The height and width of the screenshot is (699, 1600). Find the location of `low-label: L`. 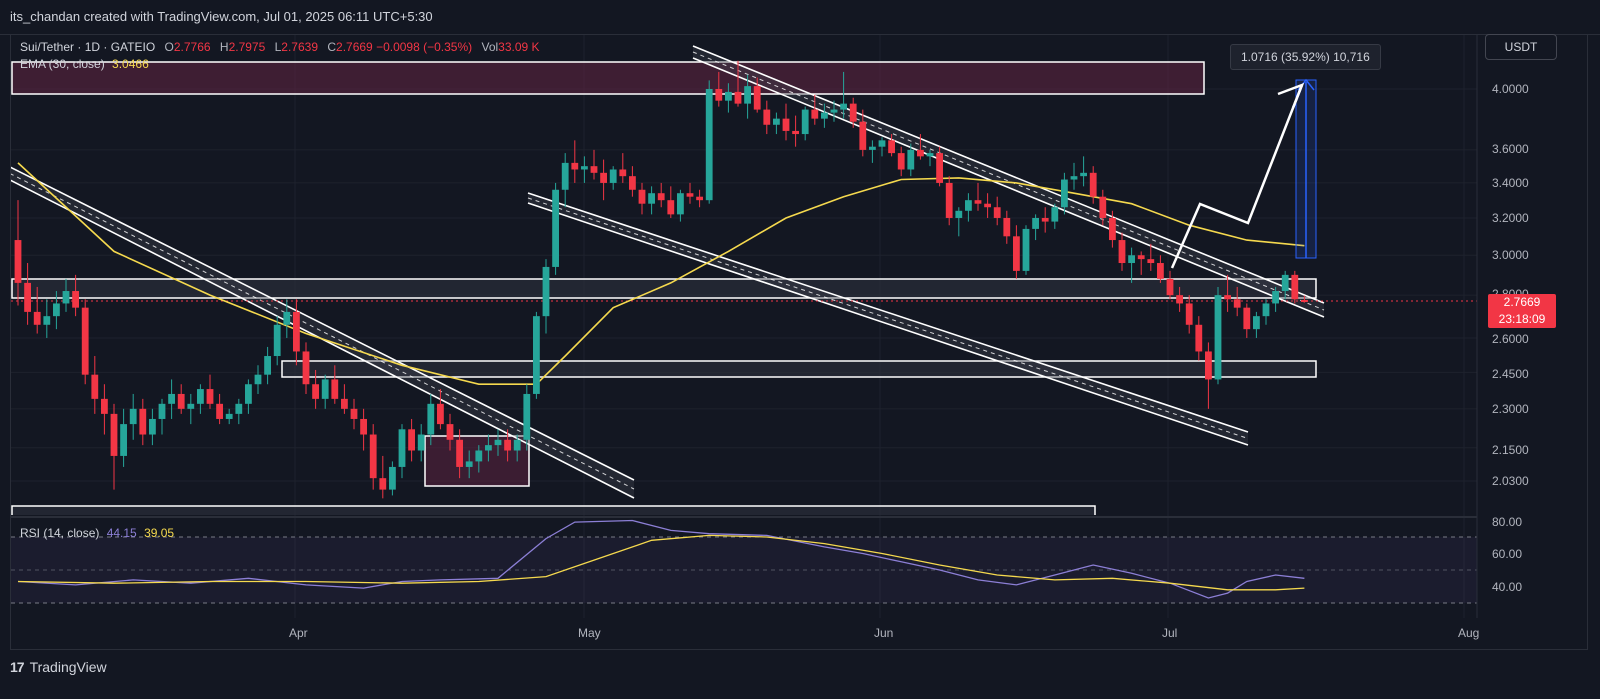

low-label: L is located at coordinates (278, 47).